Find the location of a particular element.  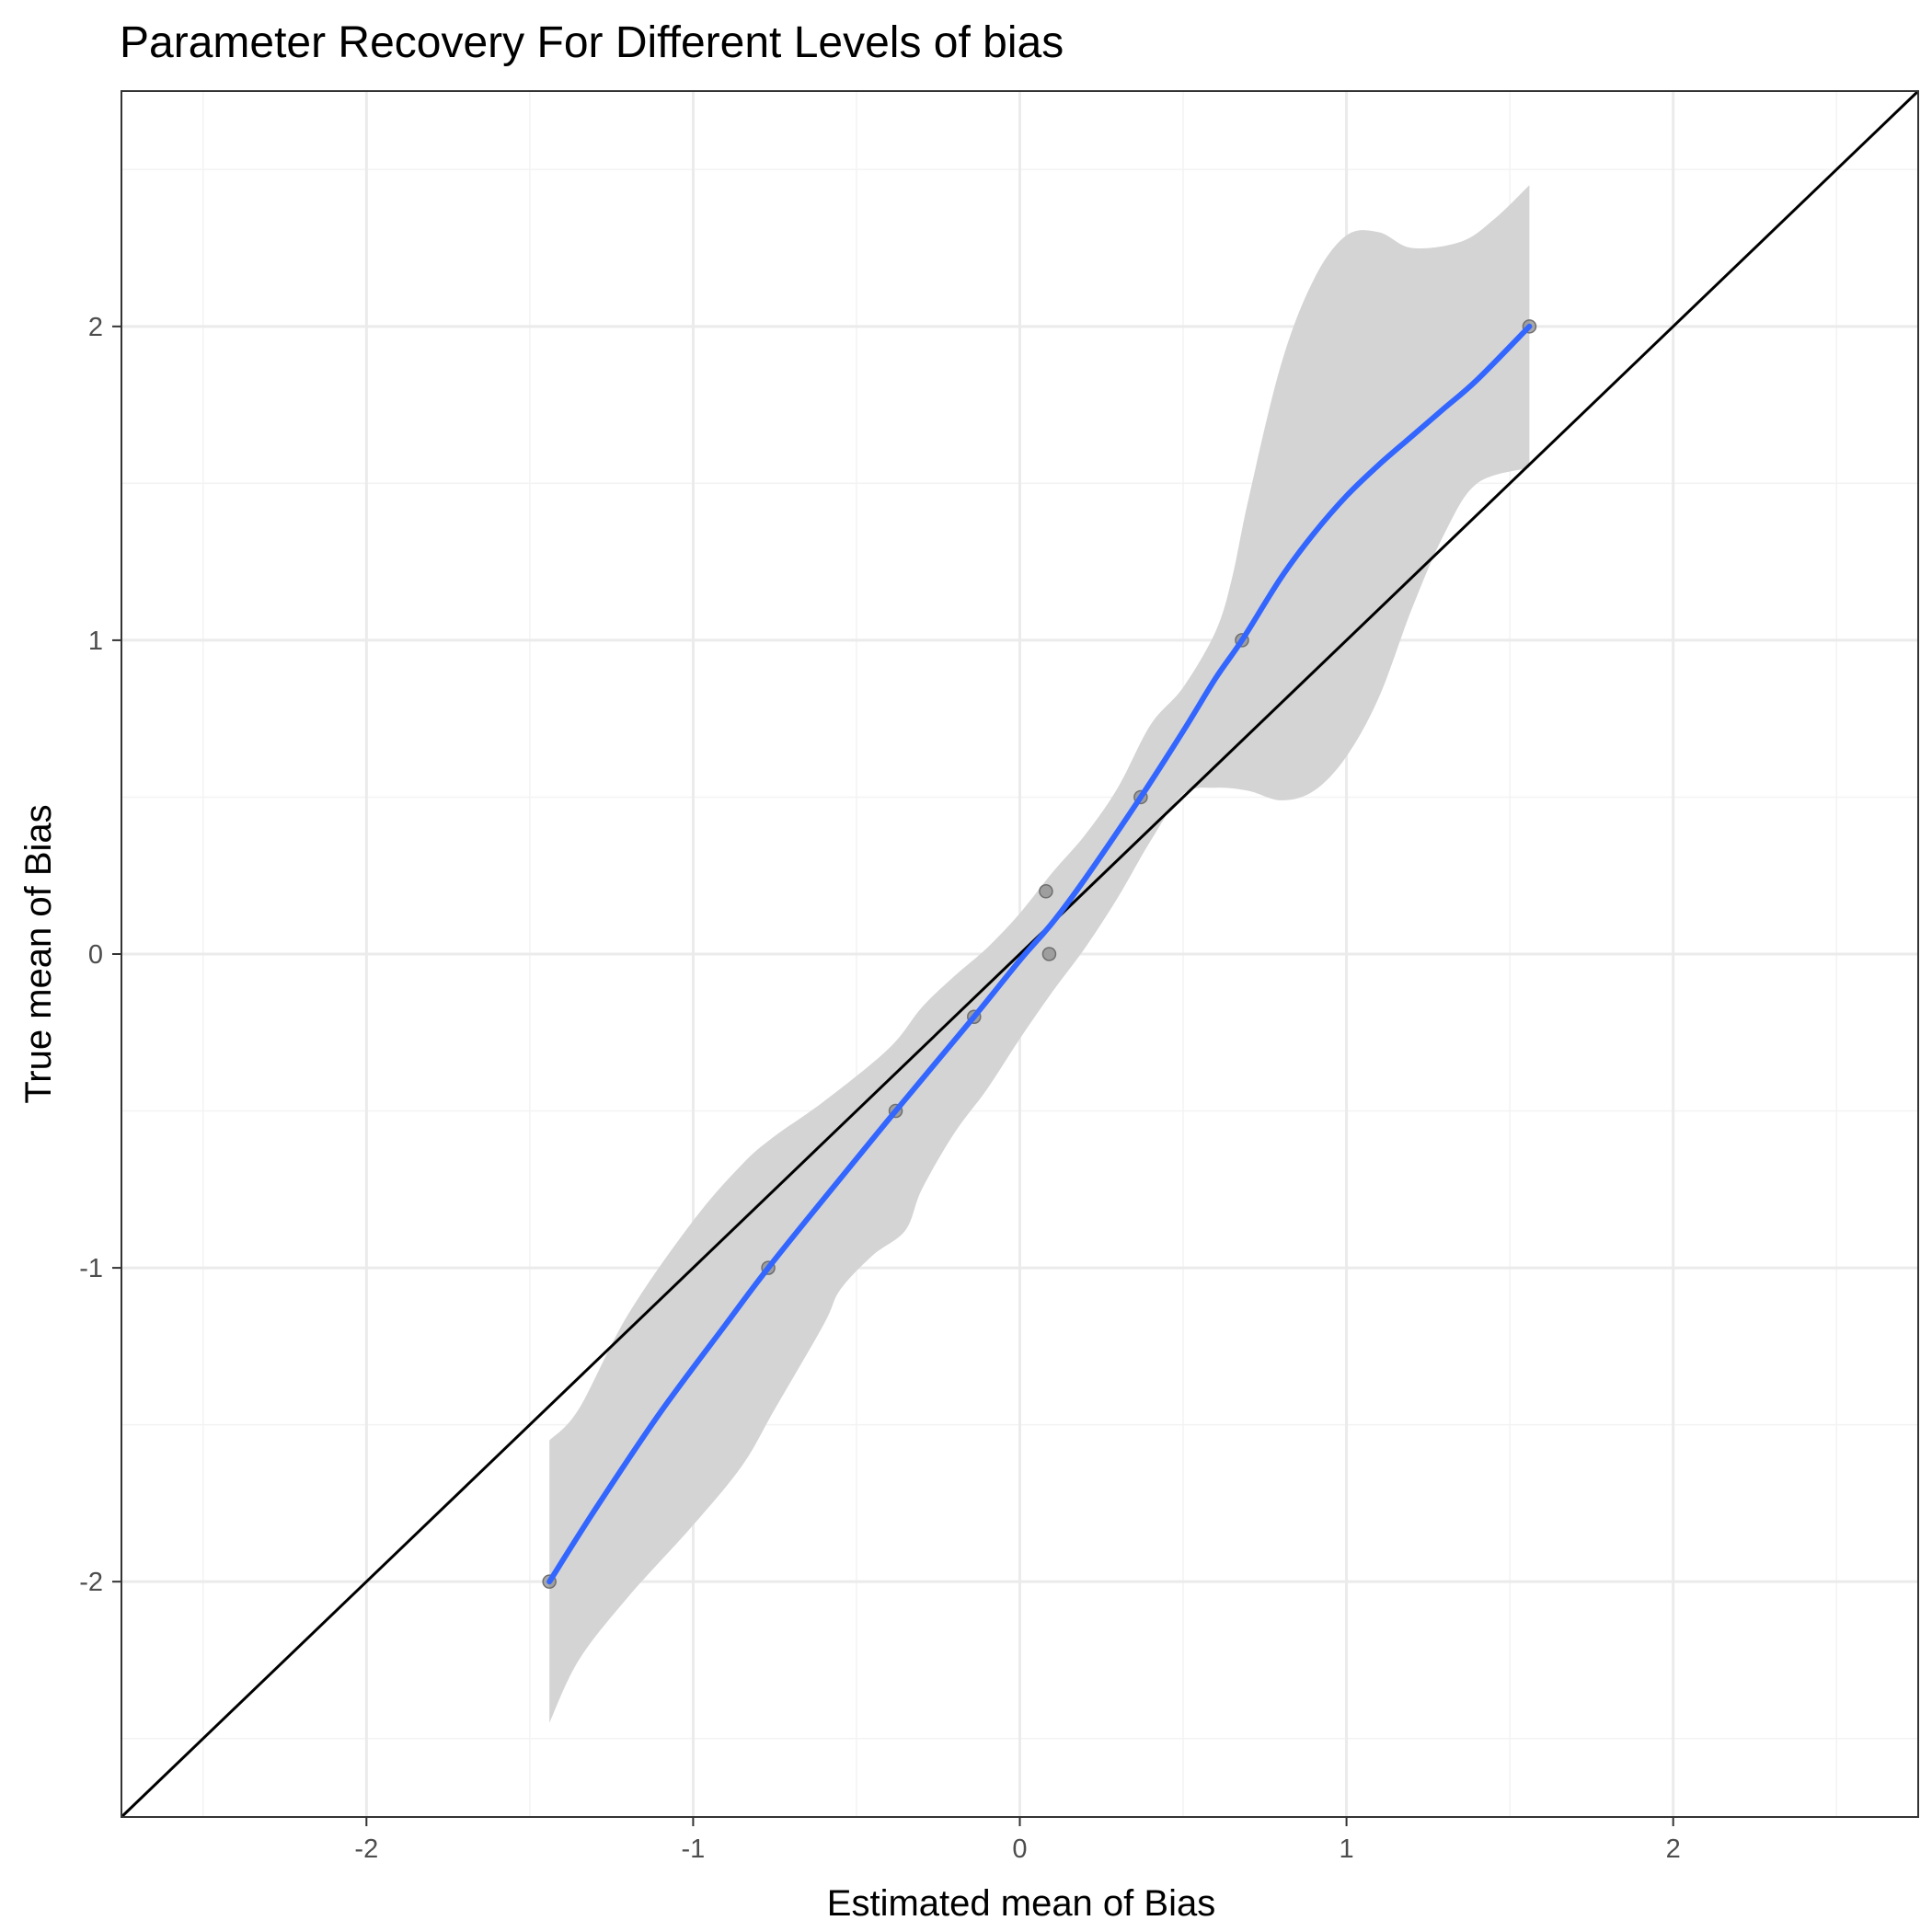

x-tick-label-2: 0 is located at coordinates (1020, 1849).